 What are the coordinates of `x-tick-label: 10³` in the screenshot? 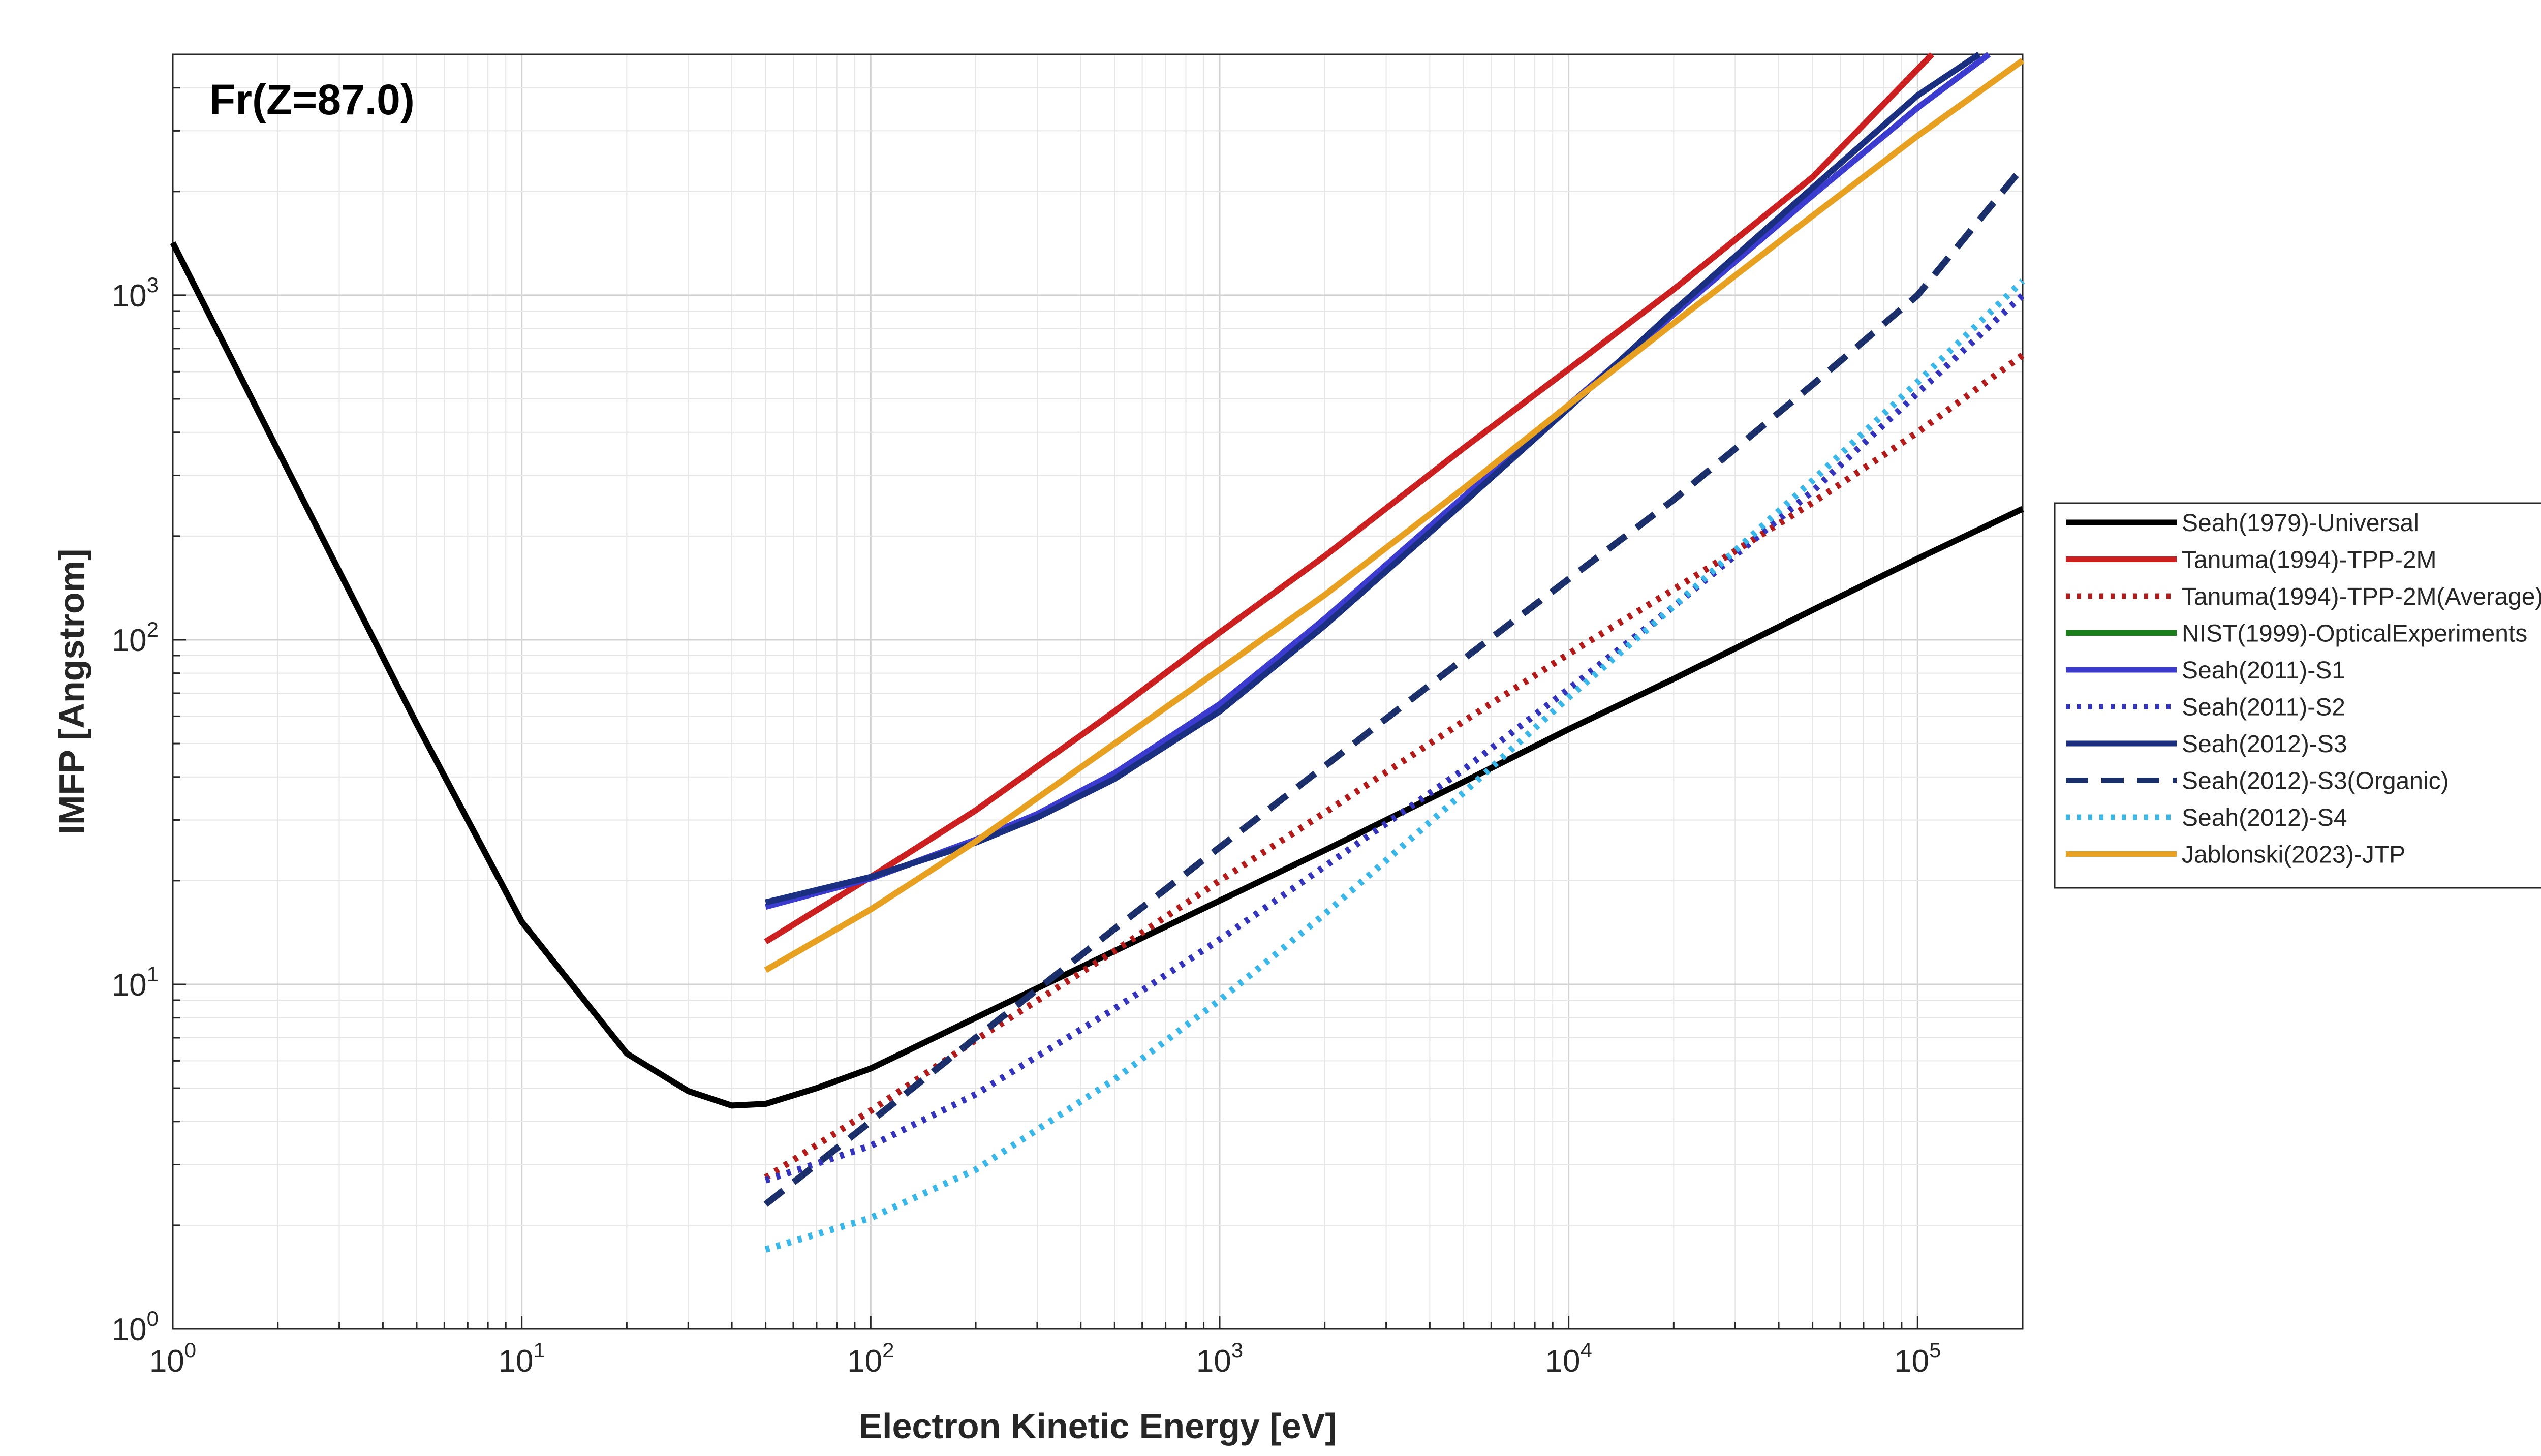 It's located at (1219, 1358).